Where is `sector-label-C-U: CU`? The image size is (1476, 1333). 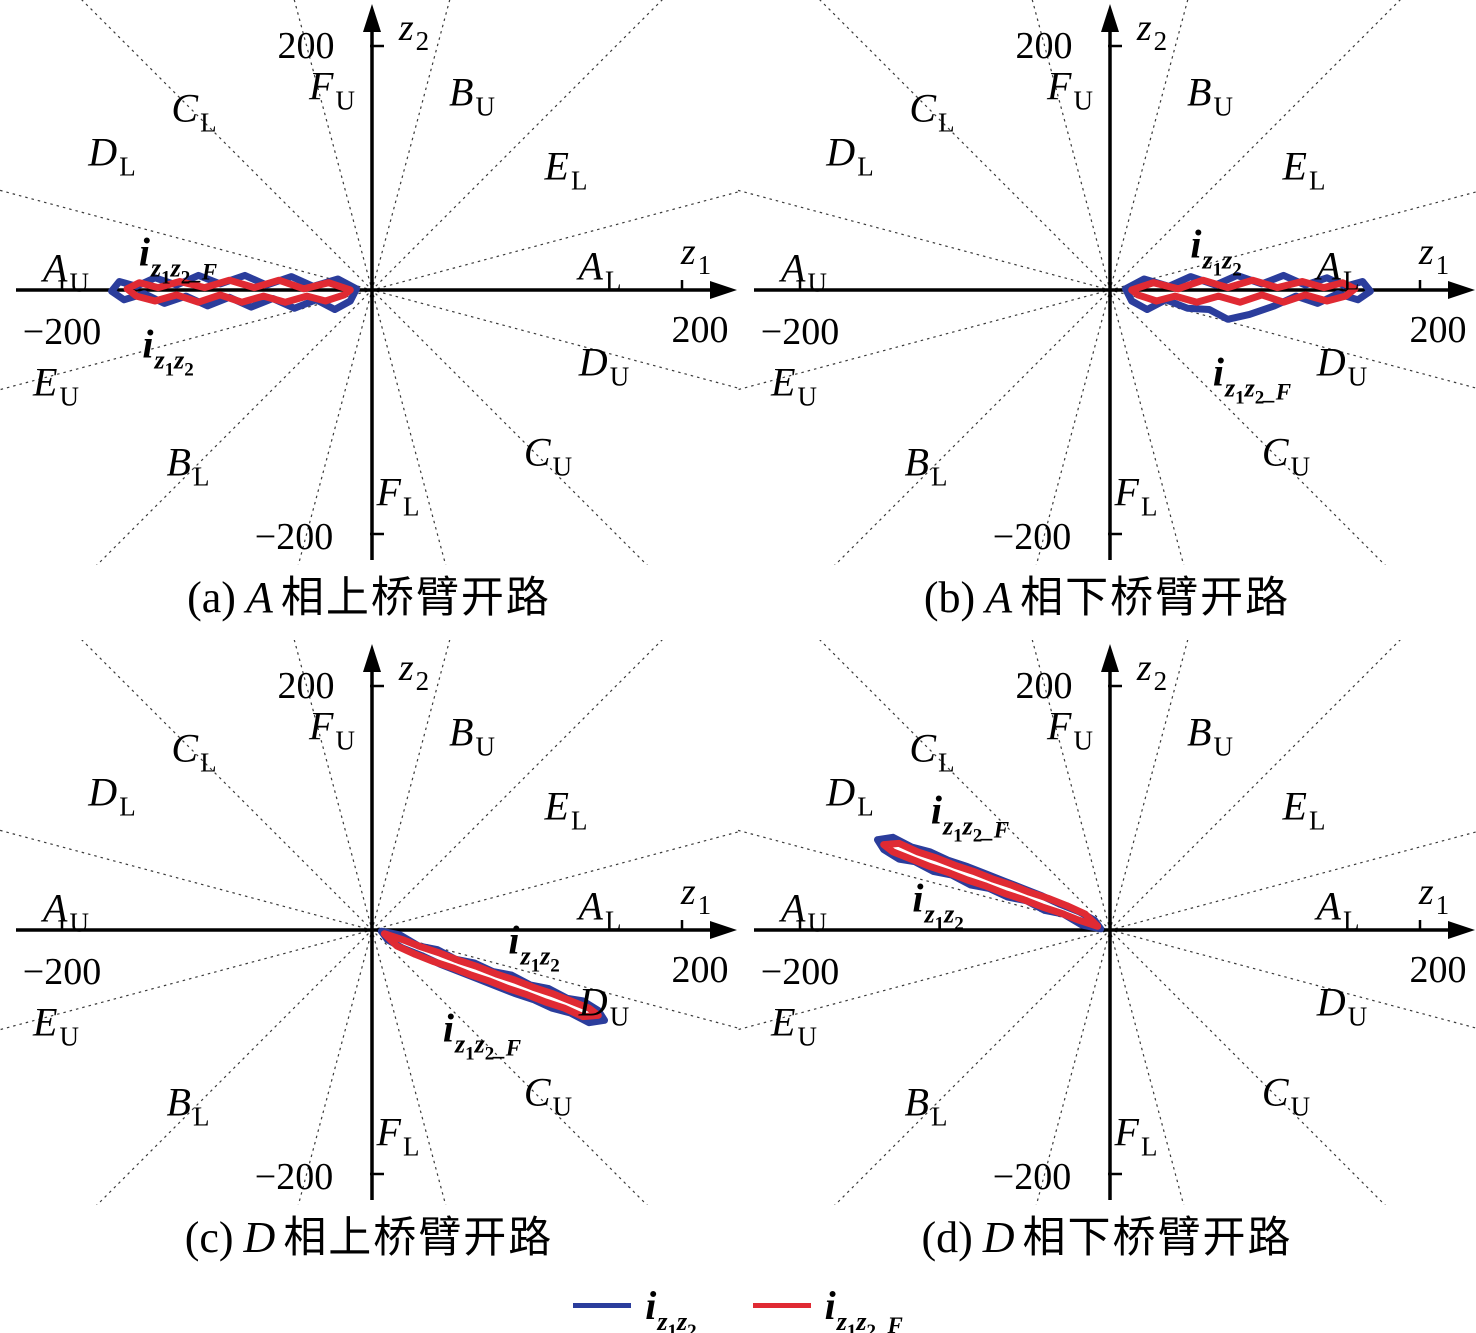
sector-label-C-U: CU is located at coordinates (1285, 455).